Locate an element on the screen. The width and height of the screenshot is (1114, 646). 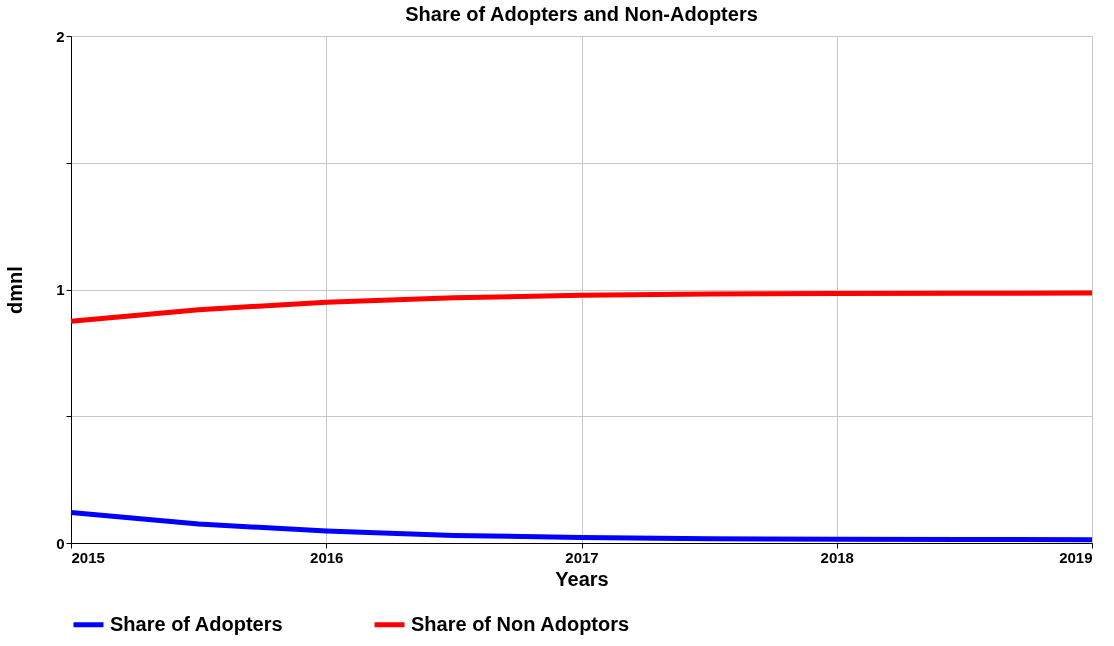
x-tick-label: 2018 is located at coordinates (837, 557).